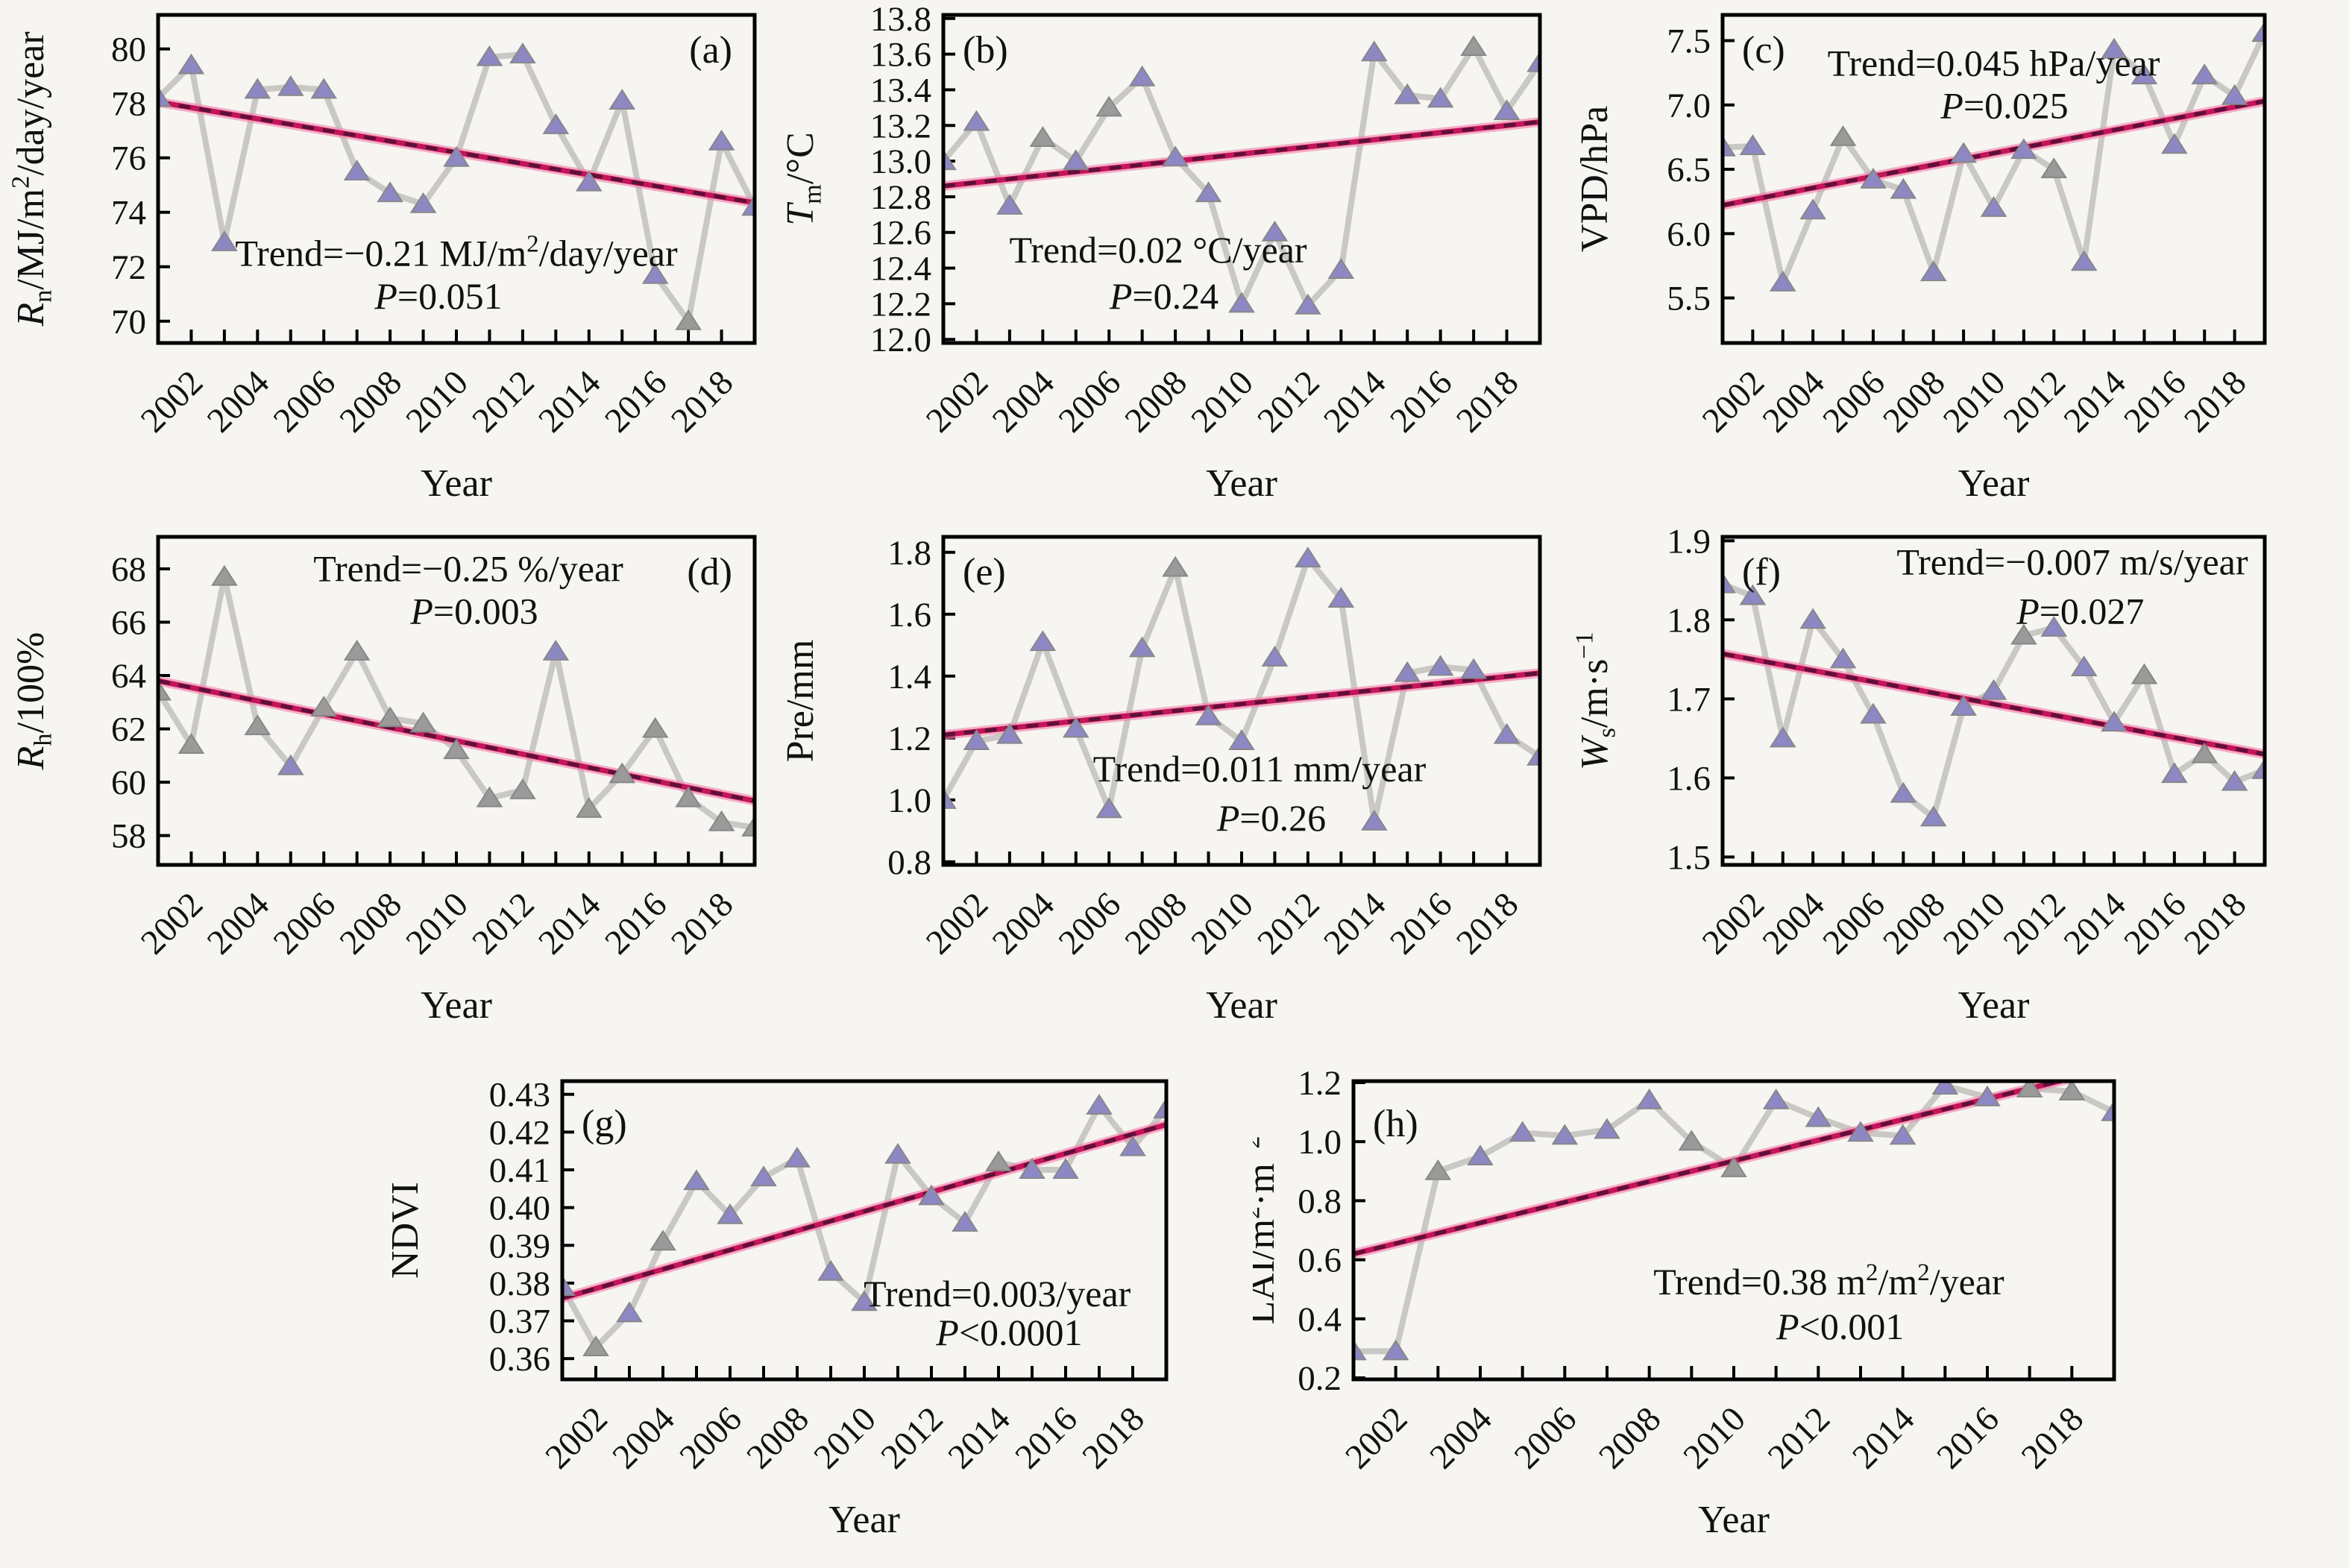 This screenshot has width=2349, height=1568. What do you see at coordinates (909, 677) in the screenshot?
I see `y-tick-label: 1.4` at bounding box center [909, 677].